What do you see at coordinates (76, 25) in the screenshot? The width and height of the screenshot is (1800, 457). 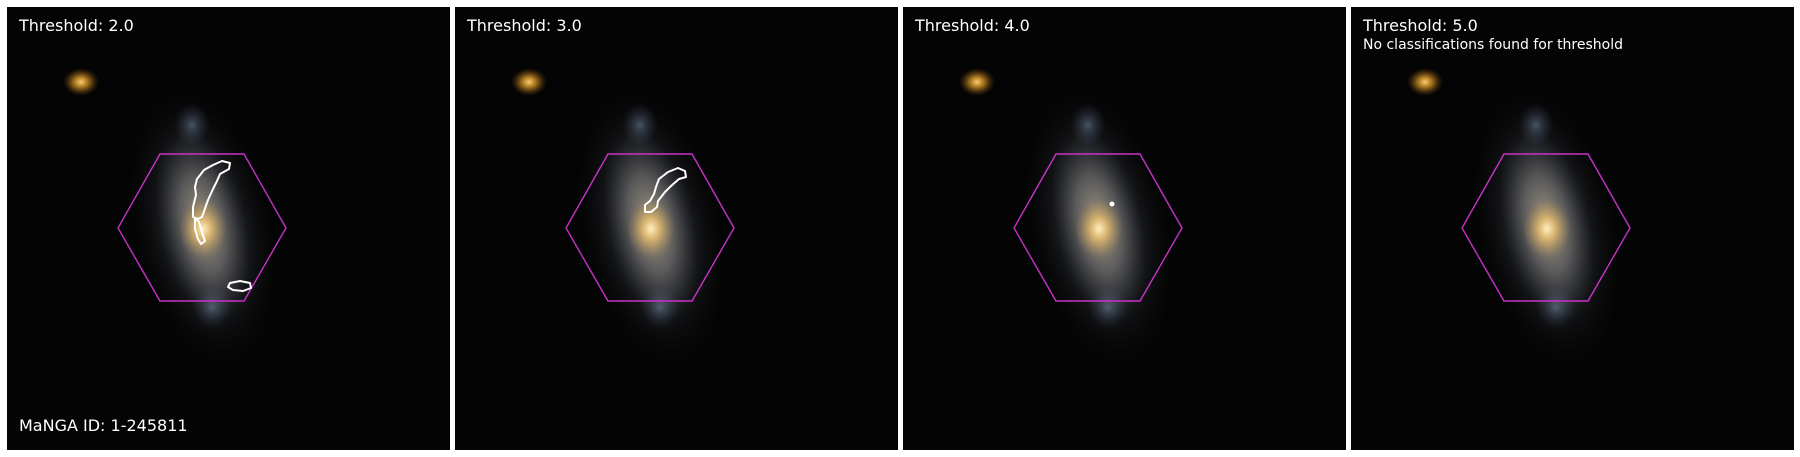 I see `threshold-label: Threshold: 2.0` at bounding box center [76, 25].